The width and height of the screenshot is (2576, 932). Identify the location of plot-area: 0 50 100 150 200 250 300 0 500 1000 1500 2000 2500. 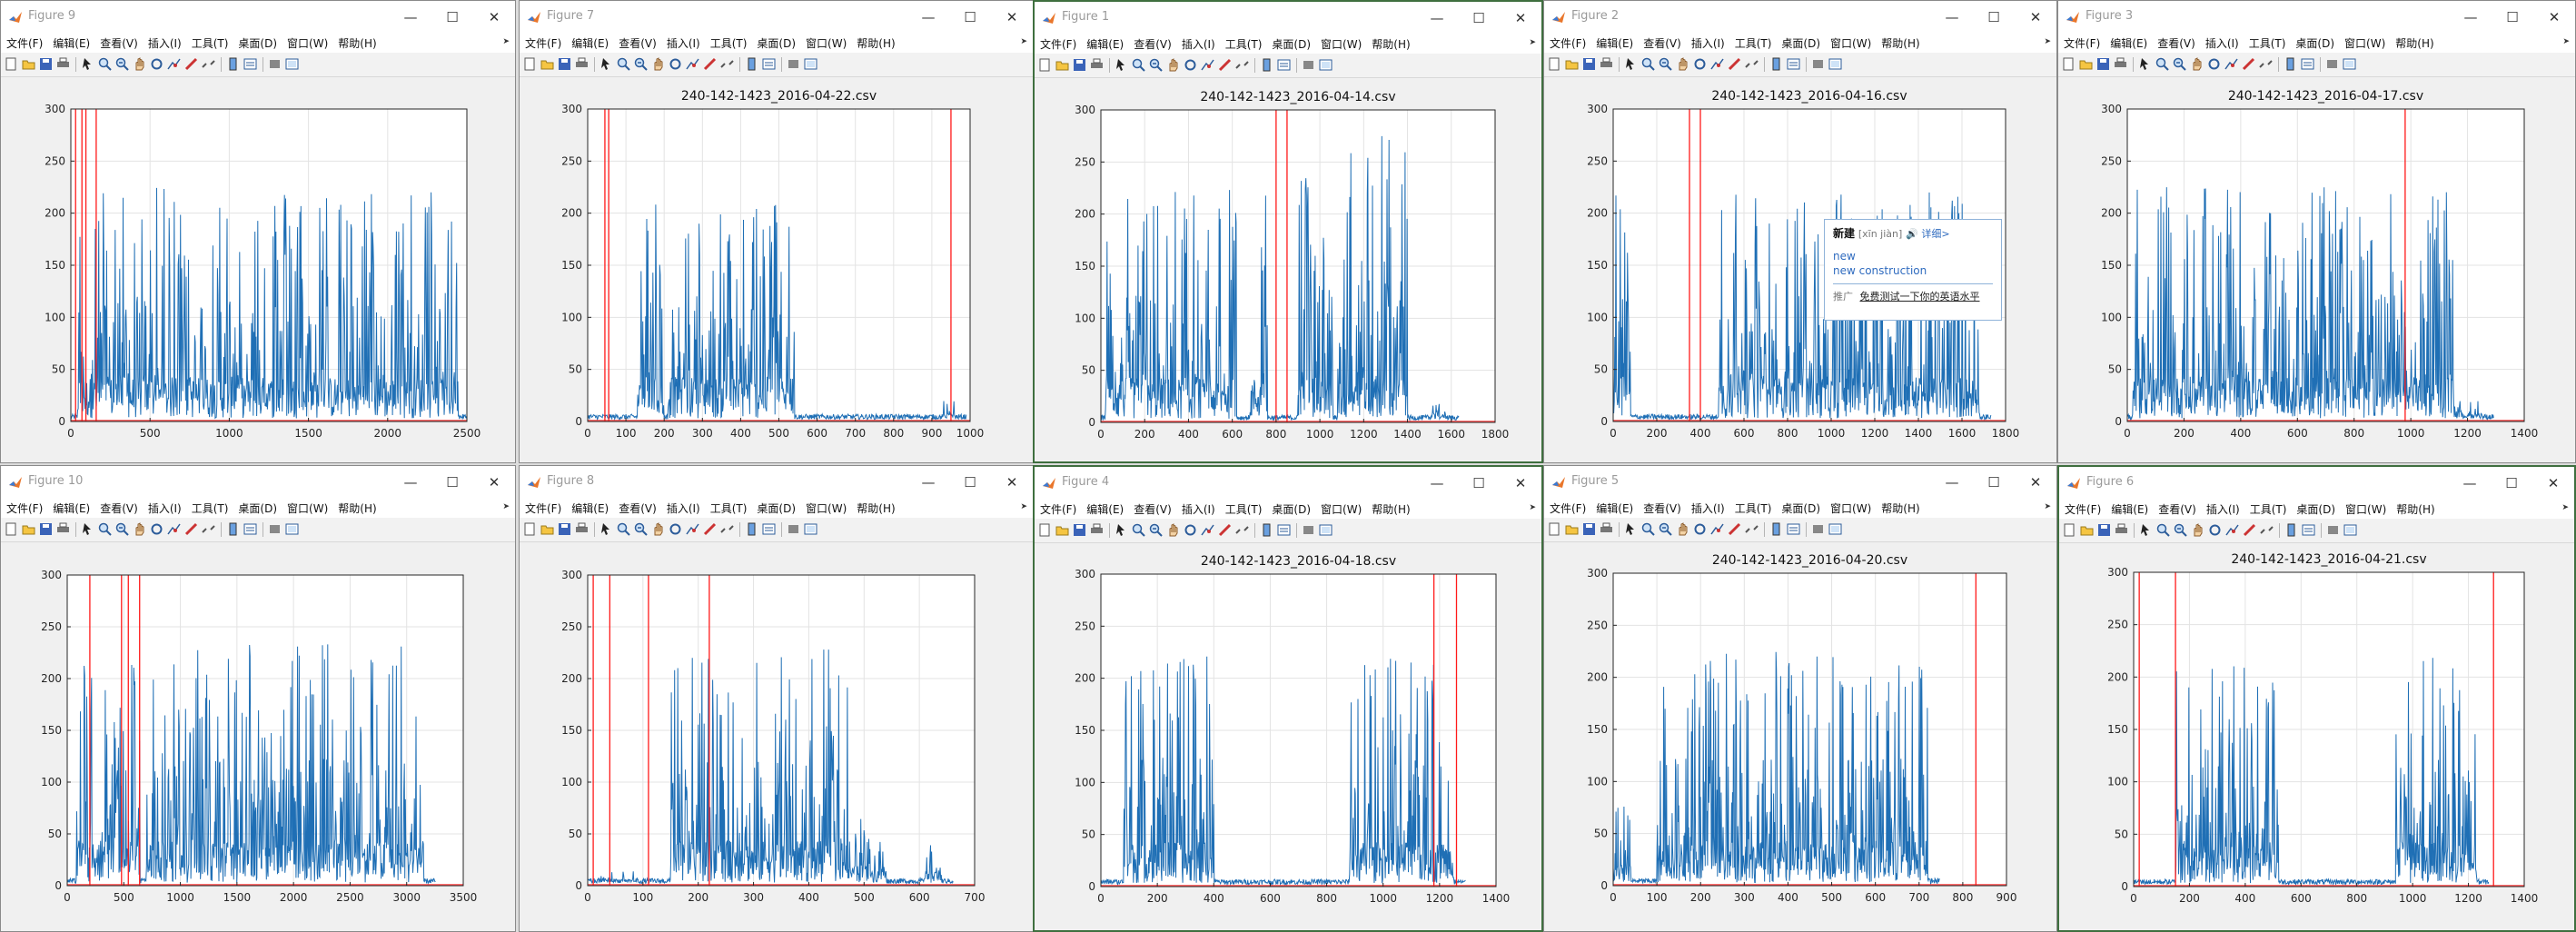
(258, 269).